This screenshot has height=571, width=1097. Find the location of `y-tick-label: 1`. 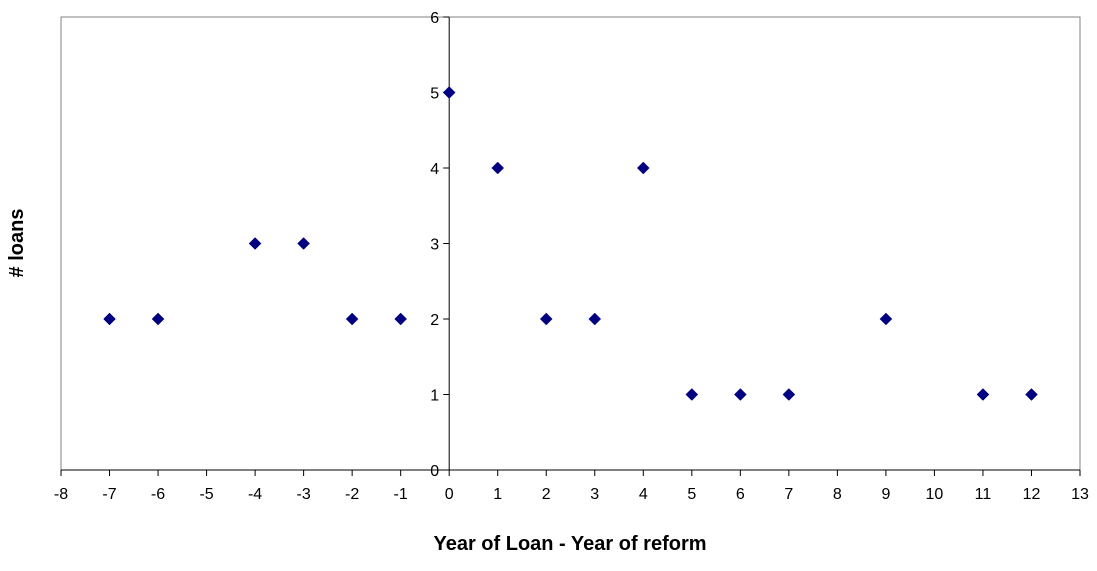

y-tick-label: 1 is located at coordinates (434, 396).